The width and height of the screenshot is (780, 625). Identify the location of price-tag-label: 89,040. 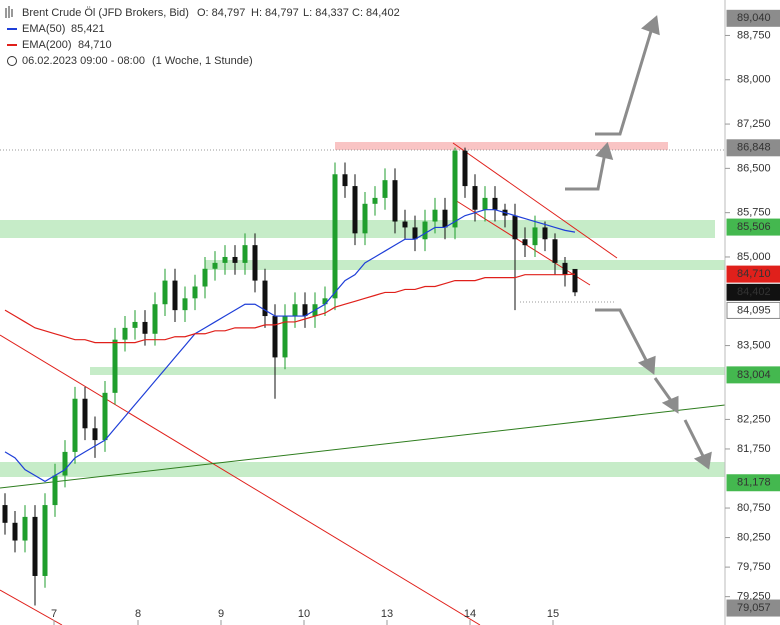
(754, 18).